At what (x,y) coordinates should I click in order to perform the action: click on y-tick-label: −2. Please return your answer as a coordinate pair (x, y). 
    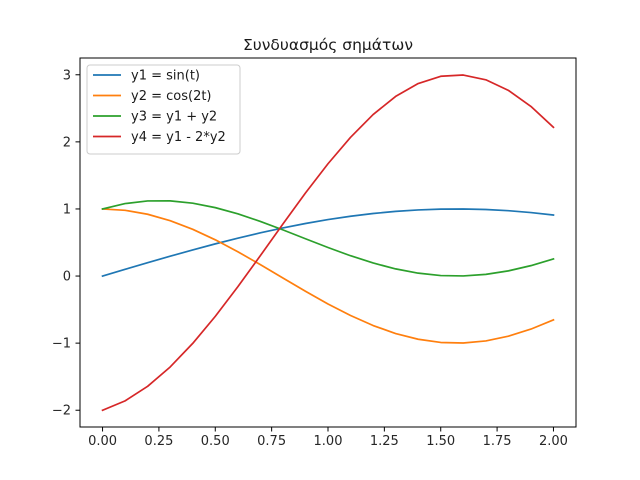
    Looking at the image, I should click on (61, 411).